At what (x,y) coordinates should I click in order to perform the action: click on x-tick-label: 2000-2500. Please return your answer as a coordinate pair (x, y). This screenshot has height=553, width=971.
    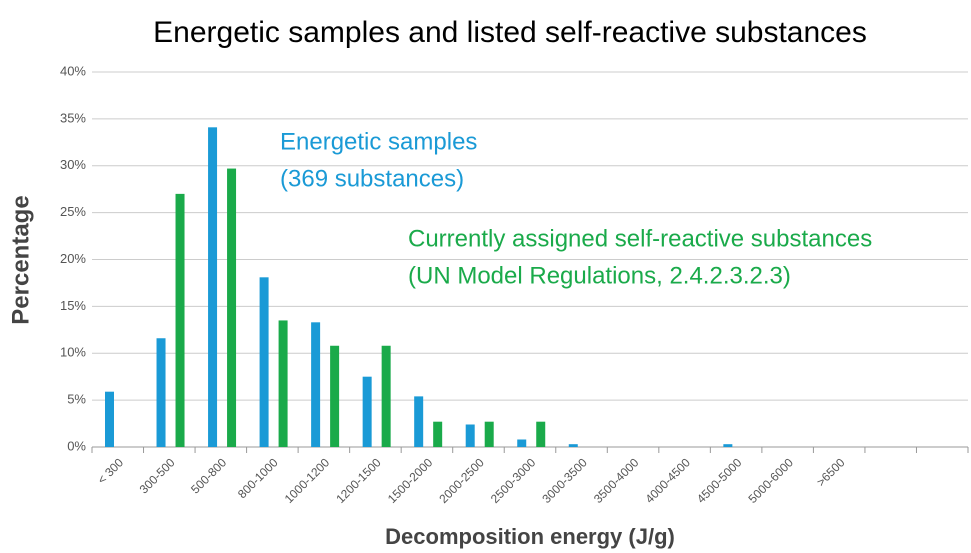
    Looking at the image, I should click on (461, 480).